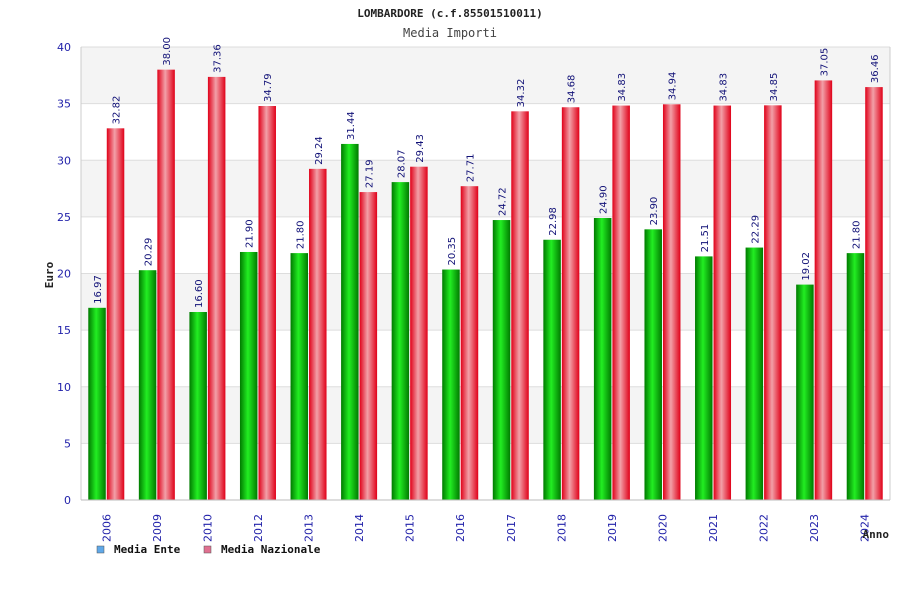  What do you see at coordinates (501, 360) in the screenshot?
I see `bar-media-ente-2017` at bounding box center [501, 360].